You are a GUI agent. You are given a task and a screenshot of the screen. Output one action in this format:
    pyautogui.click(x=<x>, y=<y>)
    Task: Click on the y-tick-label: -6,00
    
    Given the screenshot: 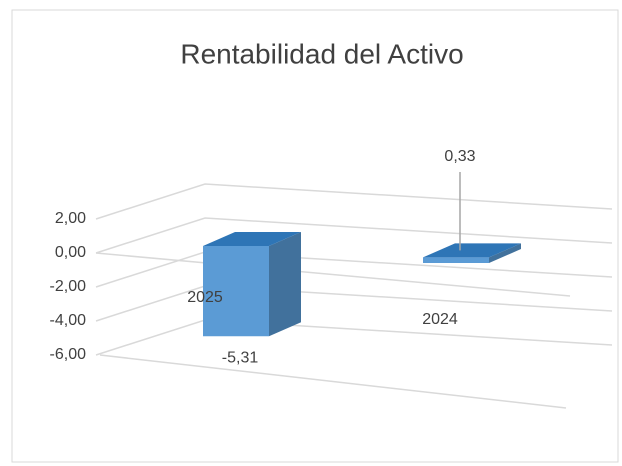 What is the action you would take?
    pyautogui.click(x=68, y=354)
    